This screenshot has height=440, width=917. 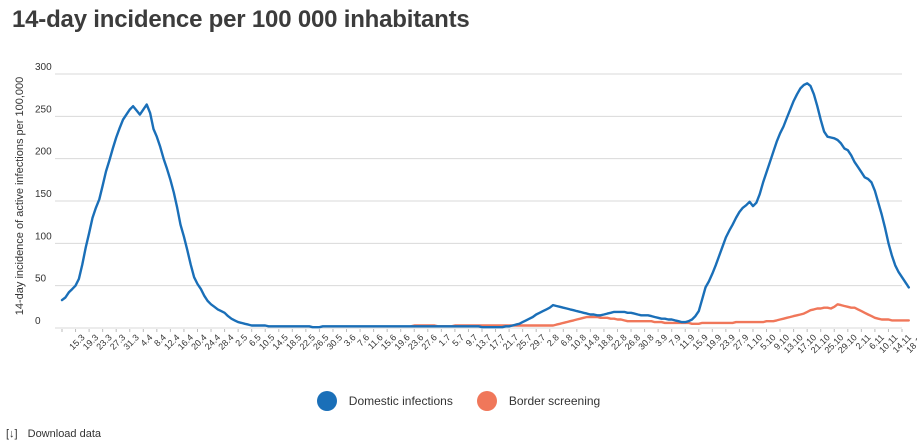 What do you see at coordinates (38, 321) in the screenshot?
I see `y-tick-label: 0` at bounding box center [38, 321].